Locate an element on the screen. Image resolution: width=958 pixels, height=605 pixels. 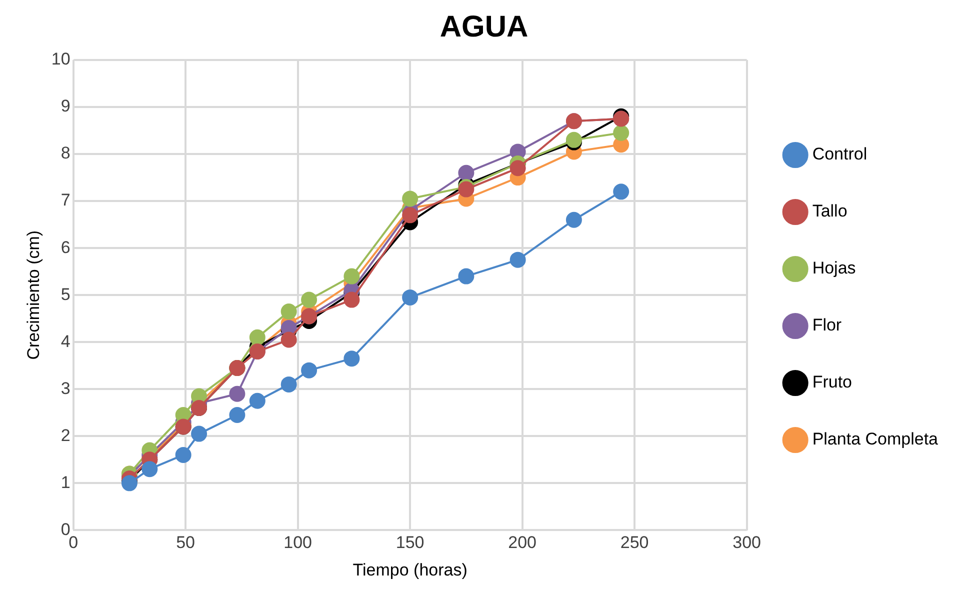
legend-label: Hojas is located at coordinates (834, 268).